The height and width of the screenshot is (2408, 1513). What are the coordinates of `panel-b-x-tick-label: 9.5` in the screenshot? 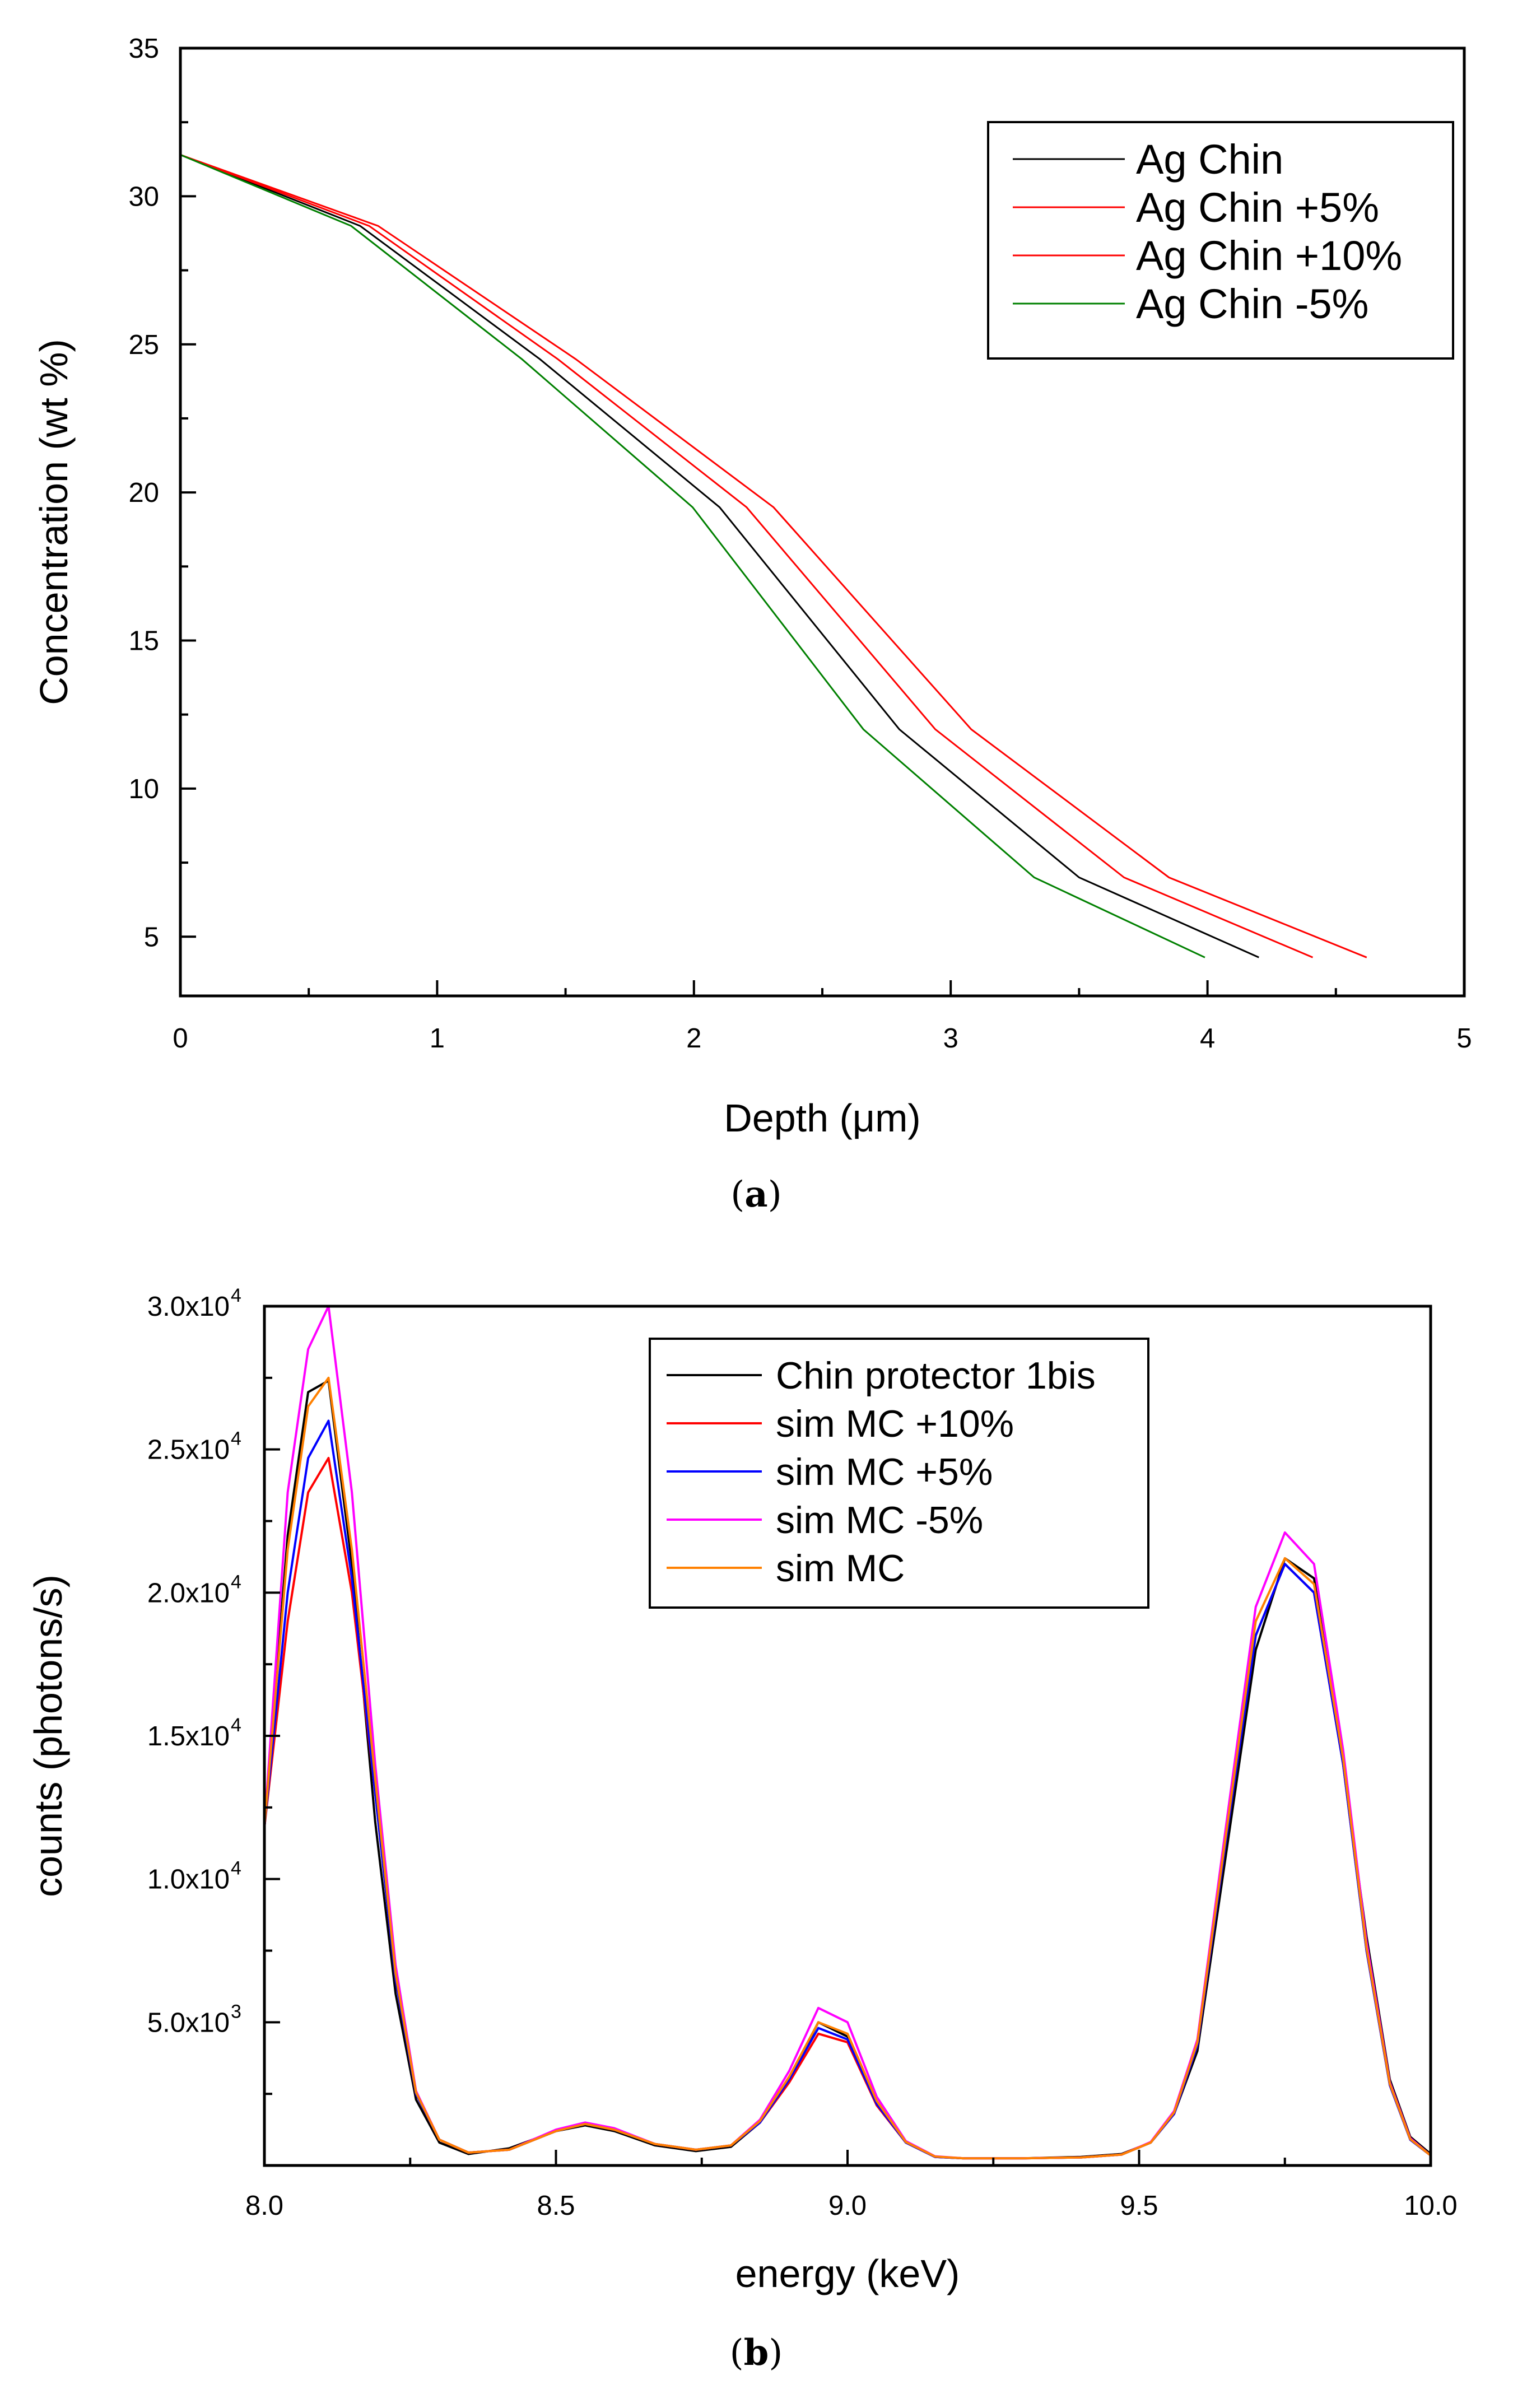 It's located at (1139, 2206).